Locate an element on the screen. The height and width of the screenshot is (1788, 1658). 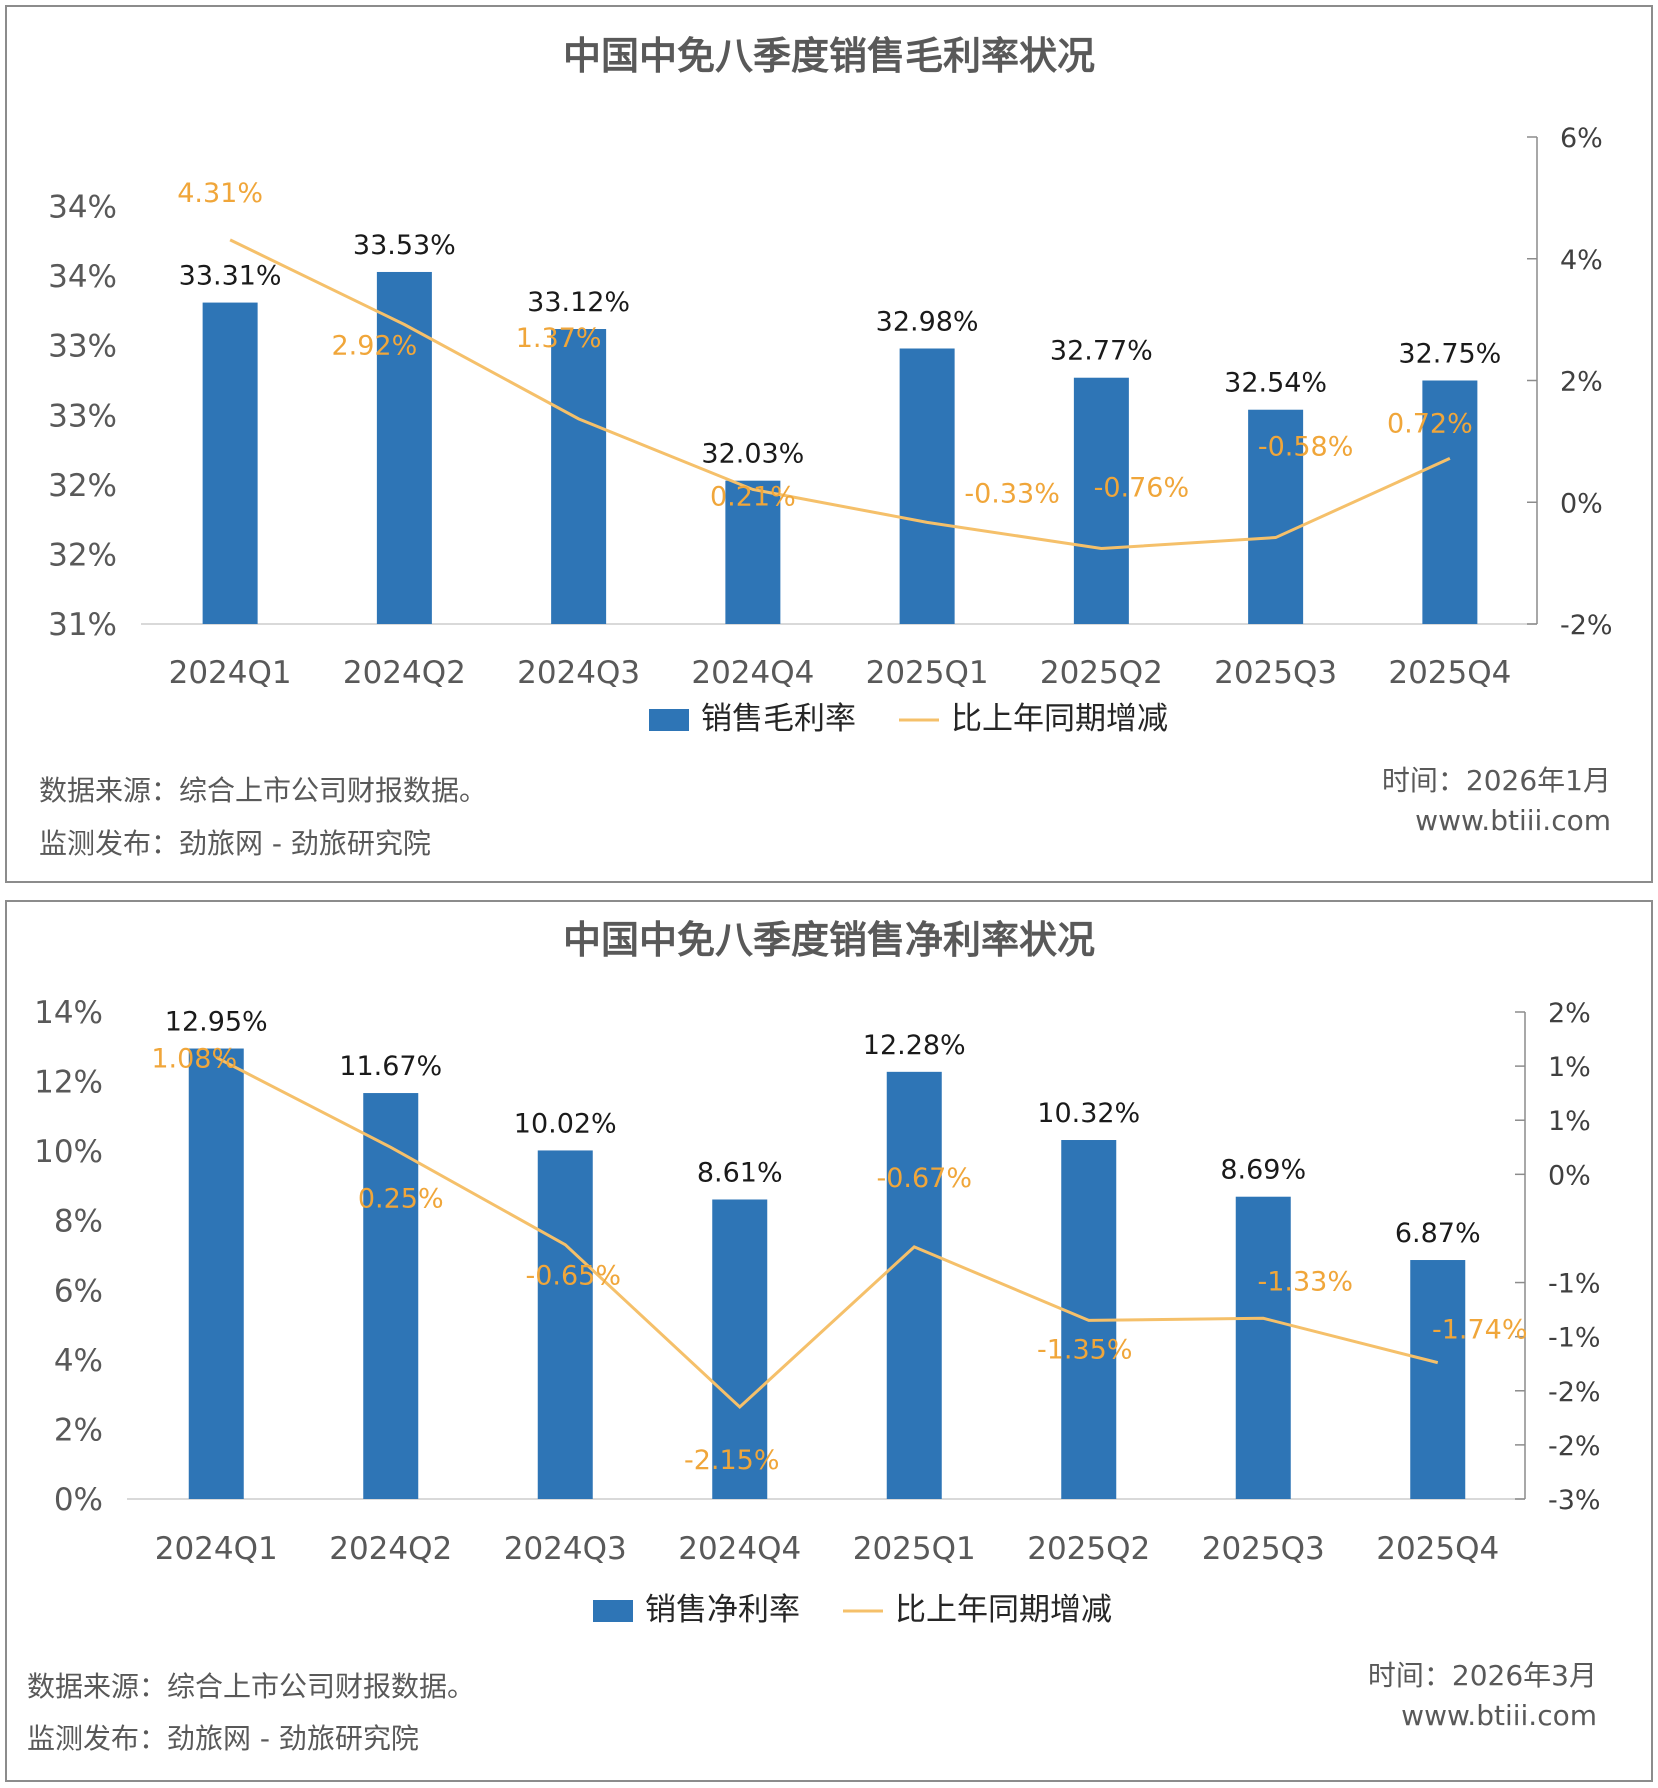
y-axis-tick-label: 0% is located at coordinates (78, 1500).